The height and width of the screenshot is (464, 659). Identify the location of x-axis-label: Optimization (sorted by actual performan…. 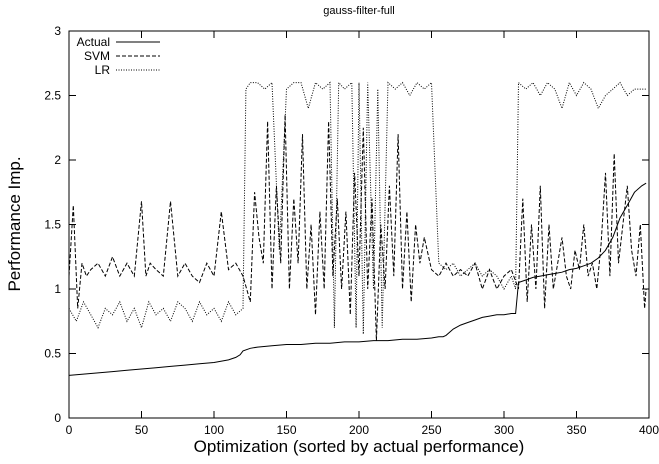
(359, 446).